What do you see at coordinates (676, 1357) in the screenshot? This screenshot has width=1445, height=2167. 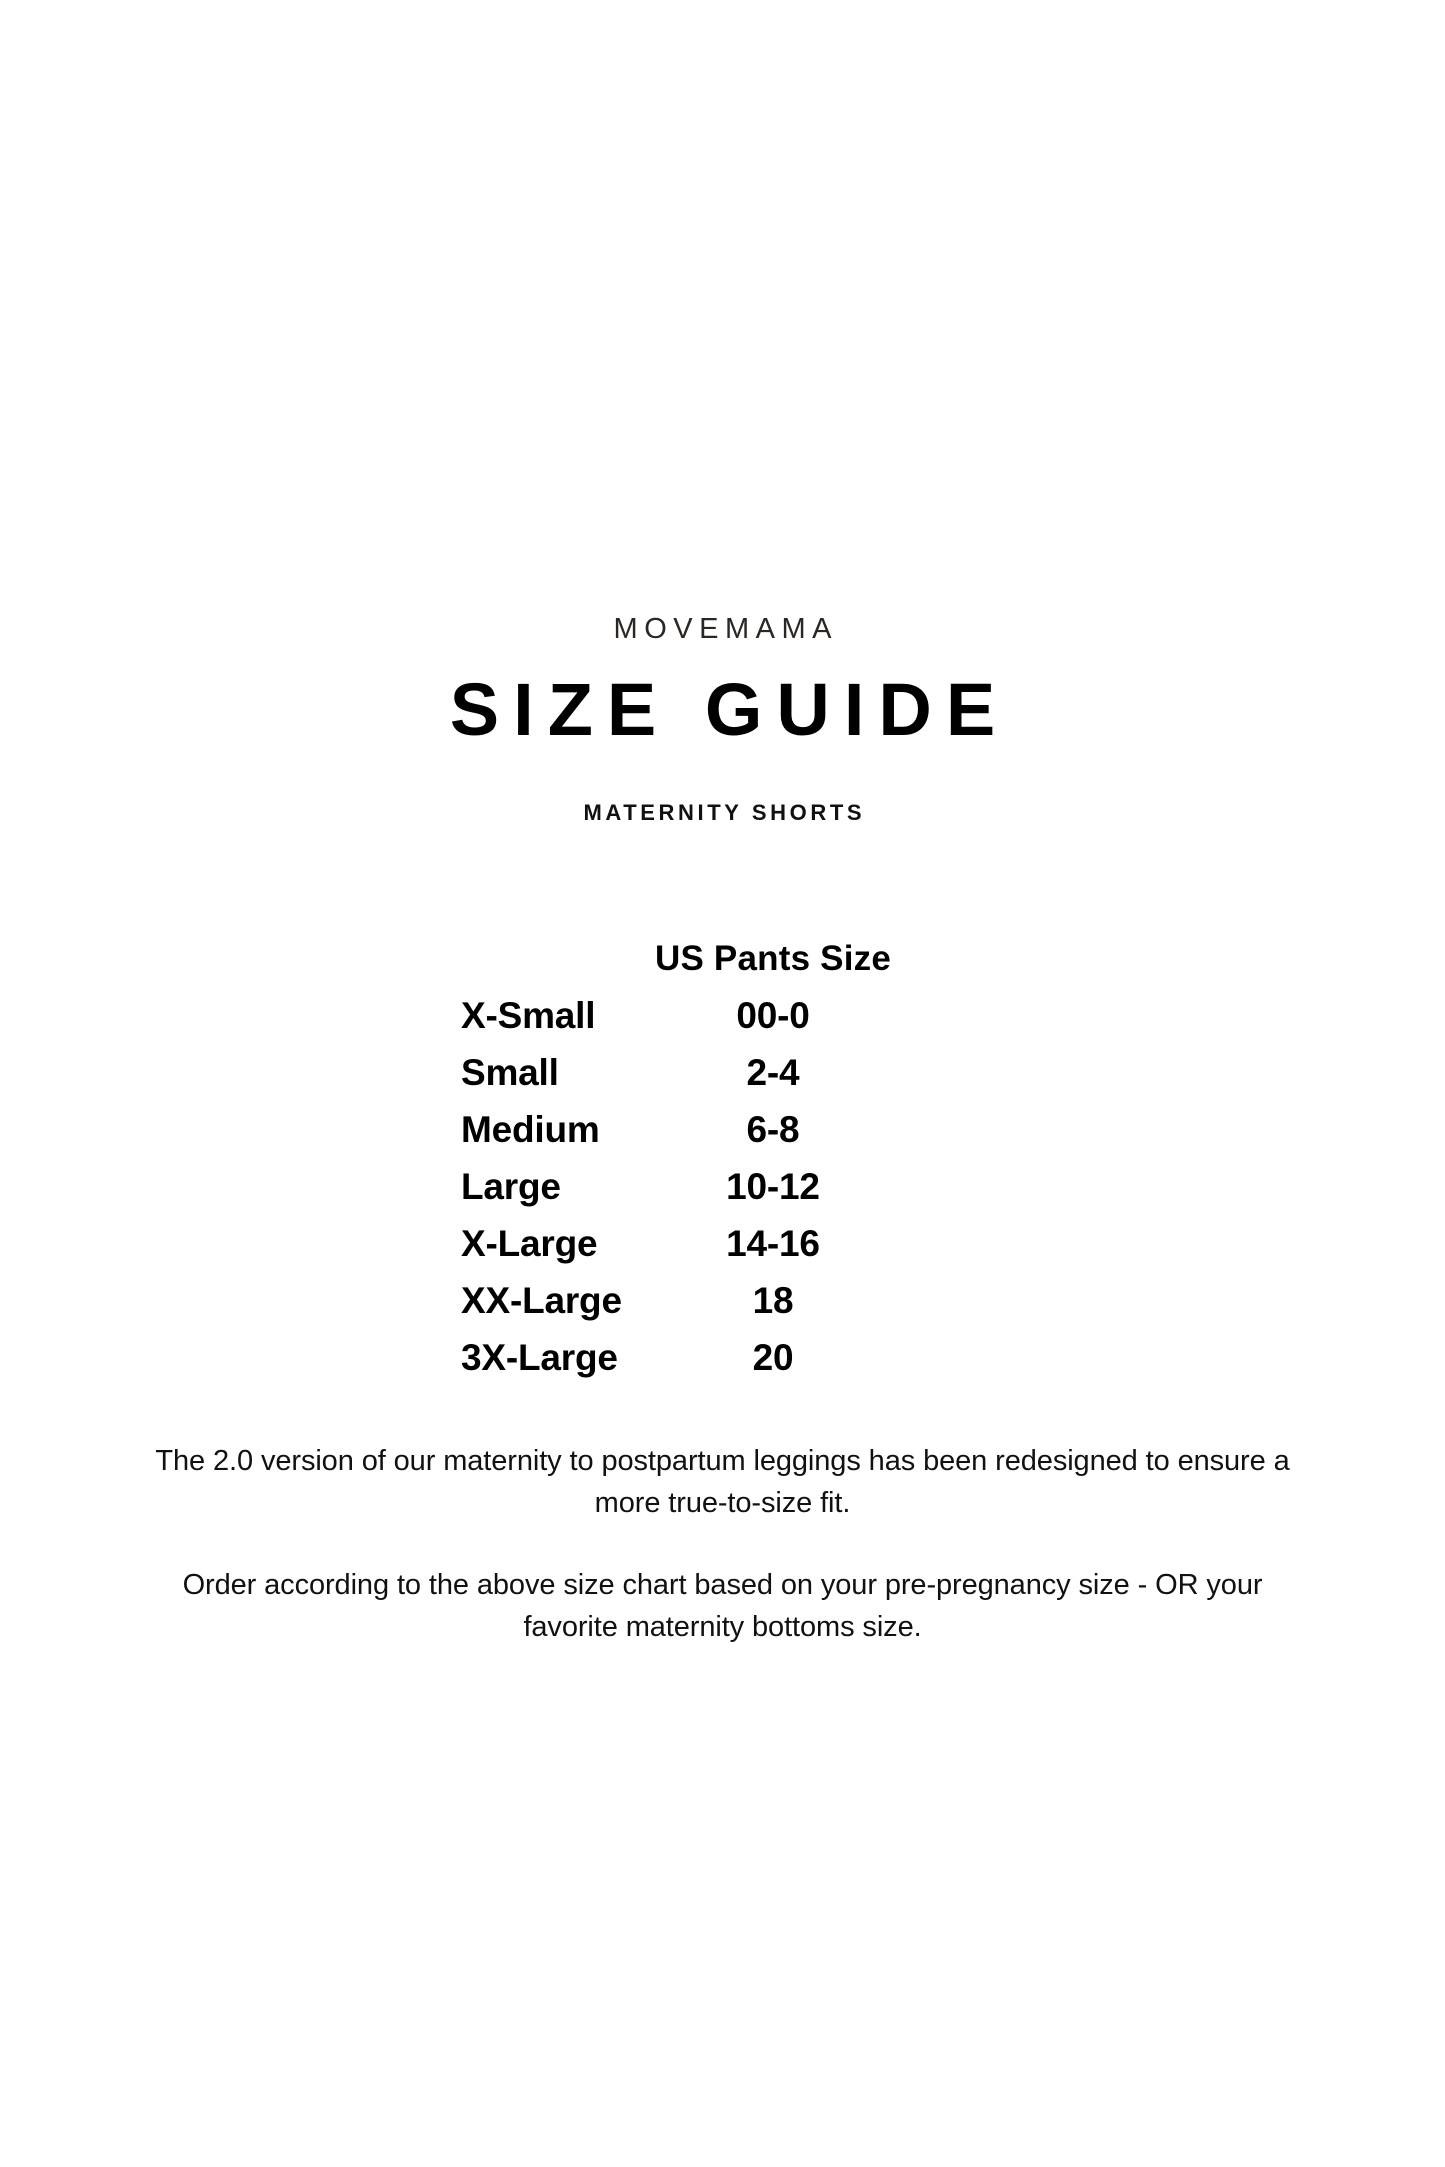 I see `table-row: 3X-Large 20` at bounding box center [676, 1357].